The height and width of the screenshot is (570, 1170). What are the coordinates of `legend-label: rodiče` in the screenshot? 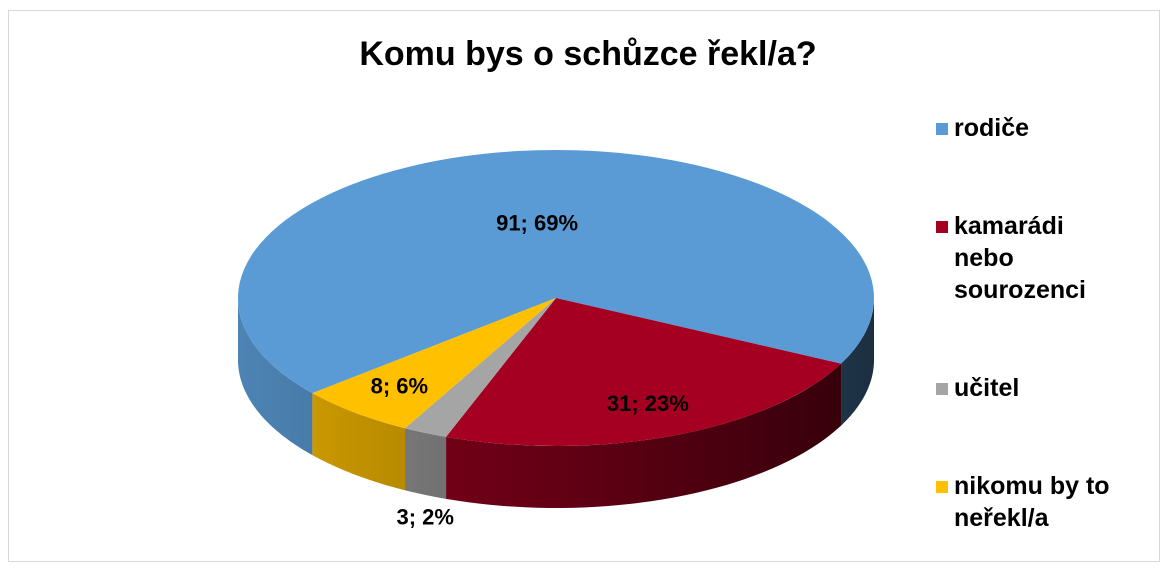 It's located at (992, 128).